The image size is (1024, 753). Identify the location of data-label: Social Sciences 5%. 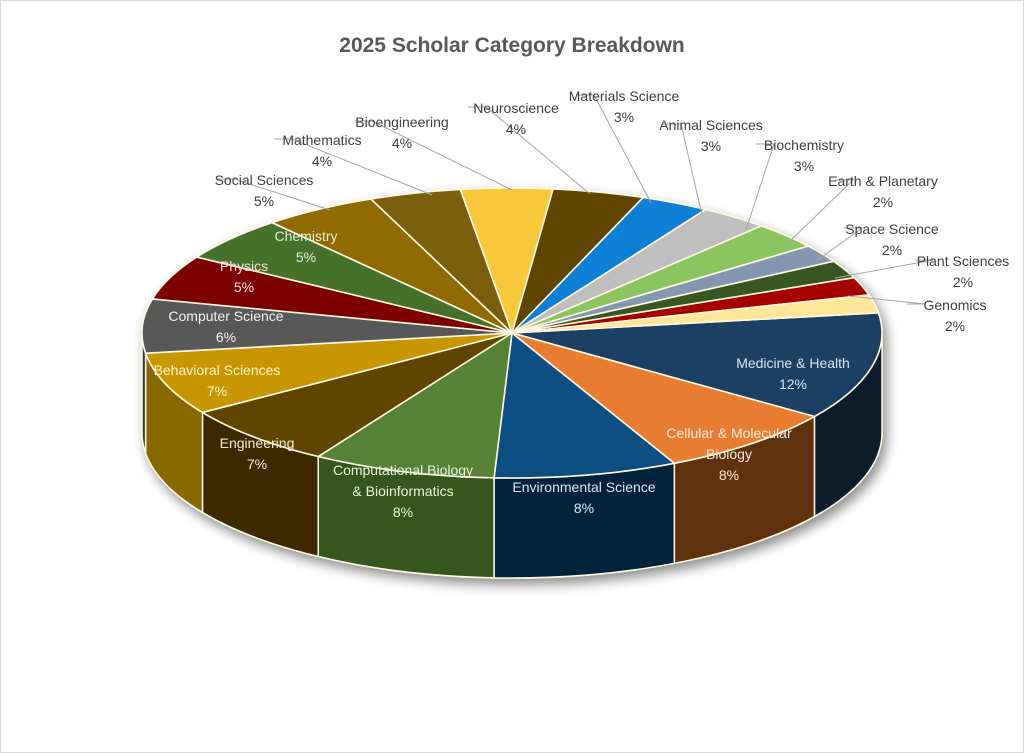
(264, 190).